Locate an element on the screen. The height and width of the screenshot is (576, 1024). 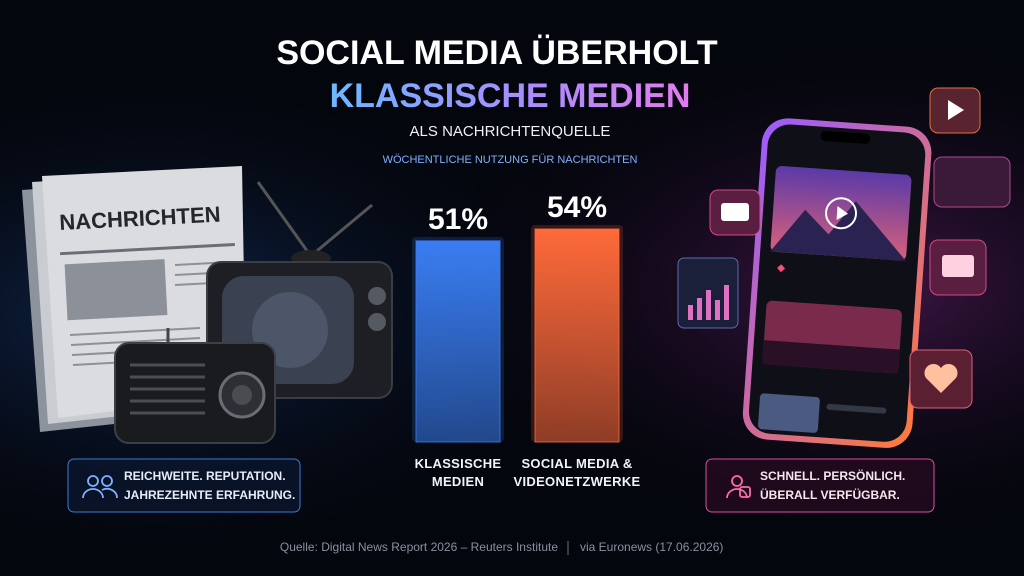
category-label-box: SOCIAL MEDIA & VIDEONETZWERKE is located at coordinates (577, 472).